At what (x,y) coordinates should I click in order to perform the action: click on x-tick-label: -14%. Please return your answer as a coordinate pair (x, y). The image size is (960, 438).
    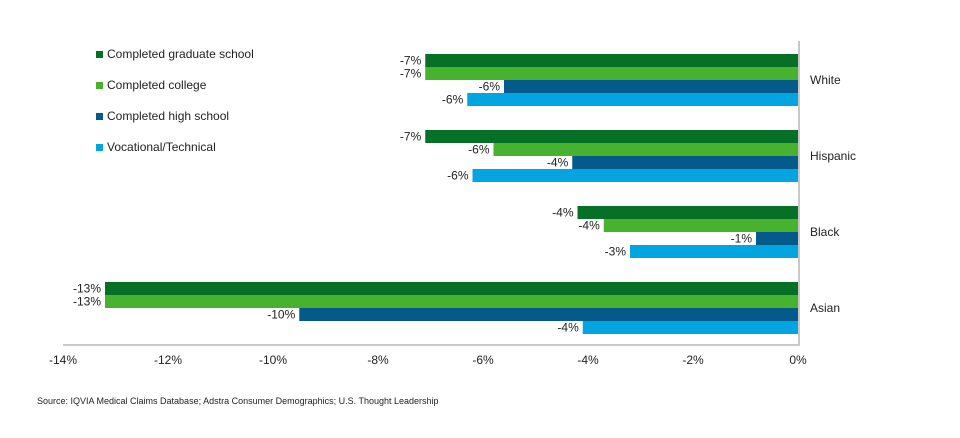
    Looking at the image, I should click on (63, 360).